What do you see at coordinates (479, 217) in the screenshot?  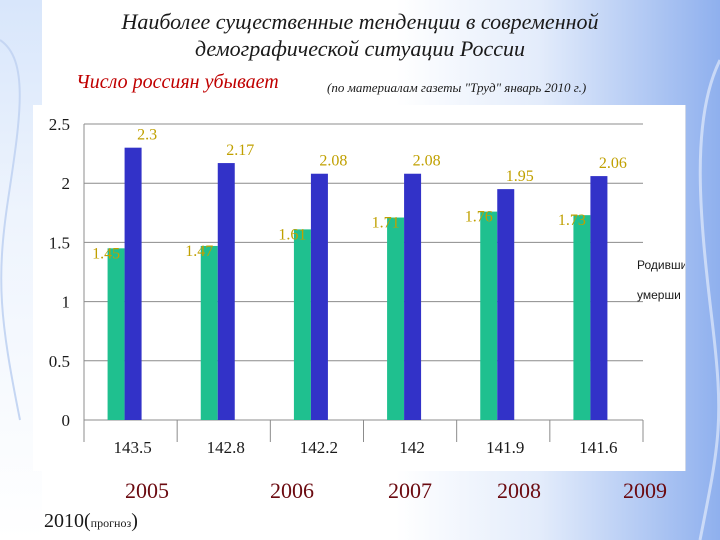 I see `data-label: 1.76` at bounding box center [479, 217].